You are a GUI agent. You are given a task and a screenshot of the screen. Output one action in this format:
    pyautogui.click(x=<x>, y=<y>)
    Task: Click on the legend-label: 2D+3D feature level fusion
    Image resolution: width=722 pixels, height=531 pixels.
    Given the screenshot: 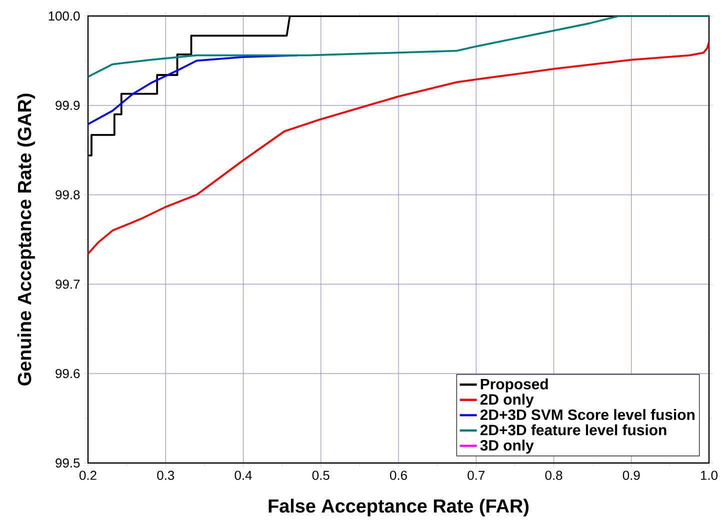 What is the action you would take?
    pyautogui.click(x=573, y=430)
    